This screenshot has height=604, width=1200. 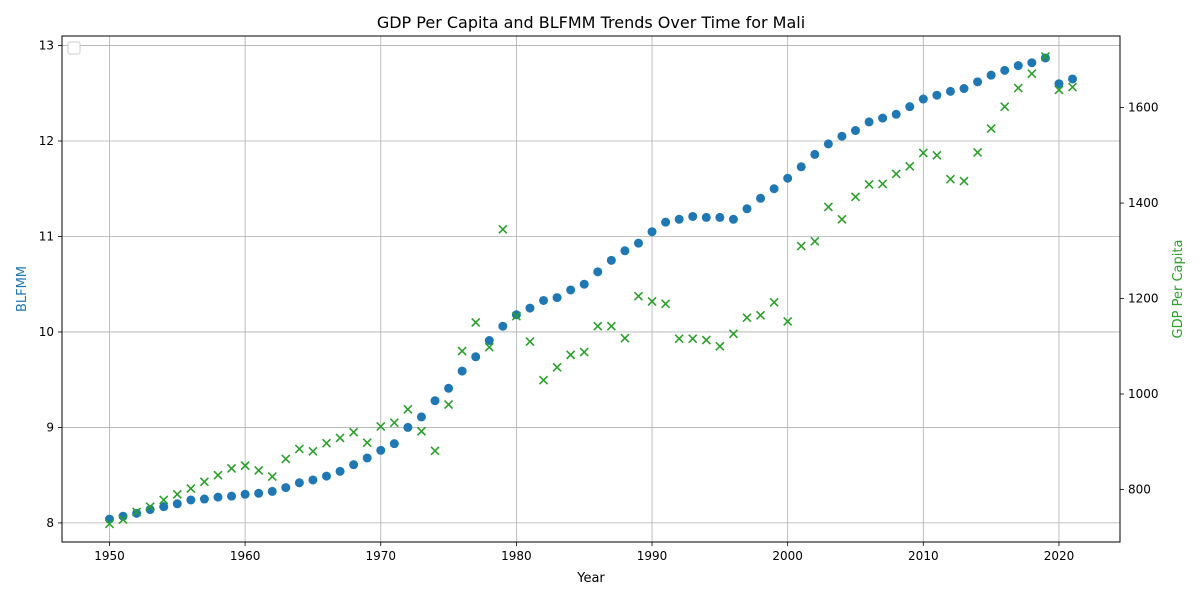 I want to click on x-tick-label: 1990, so click(x=652, y=556).